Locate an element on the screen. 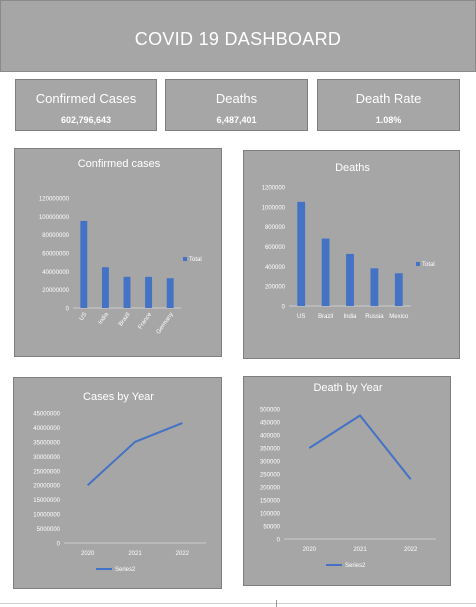 The height and width of the screenshot is (607, 476). dashboard-header: COVID 19 DASHBOARD is located at coordinates (238, 36).